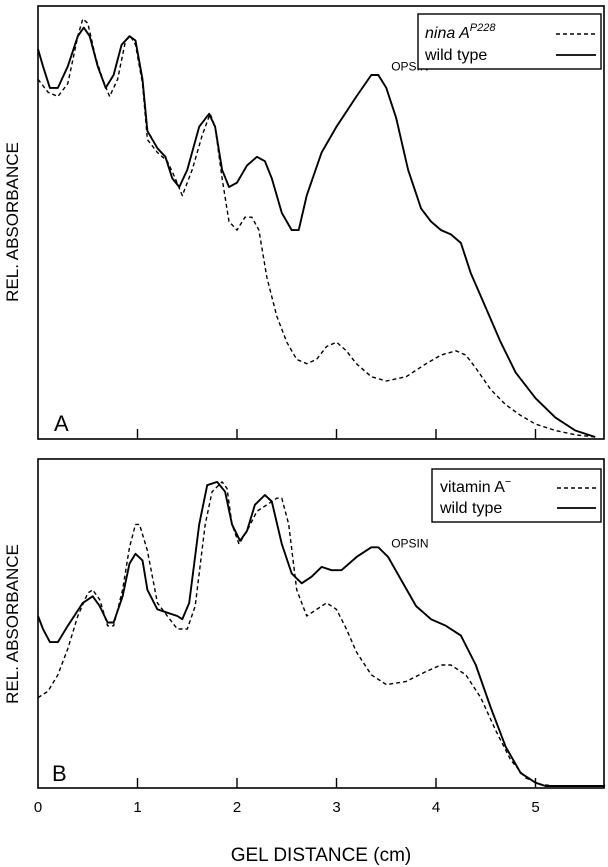  I want to click on panel-a-y-axis-label: REL. ABSORBANCE, so click(12, 222).